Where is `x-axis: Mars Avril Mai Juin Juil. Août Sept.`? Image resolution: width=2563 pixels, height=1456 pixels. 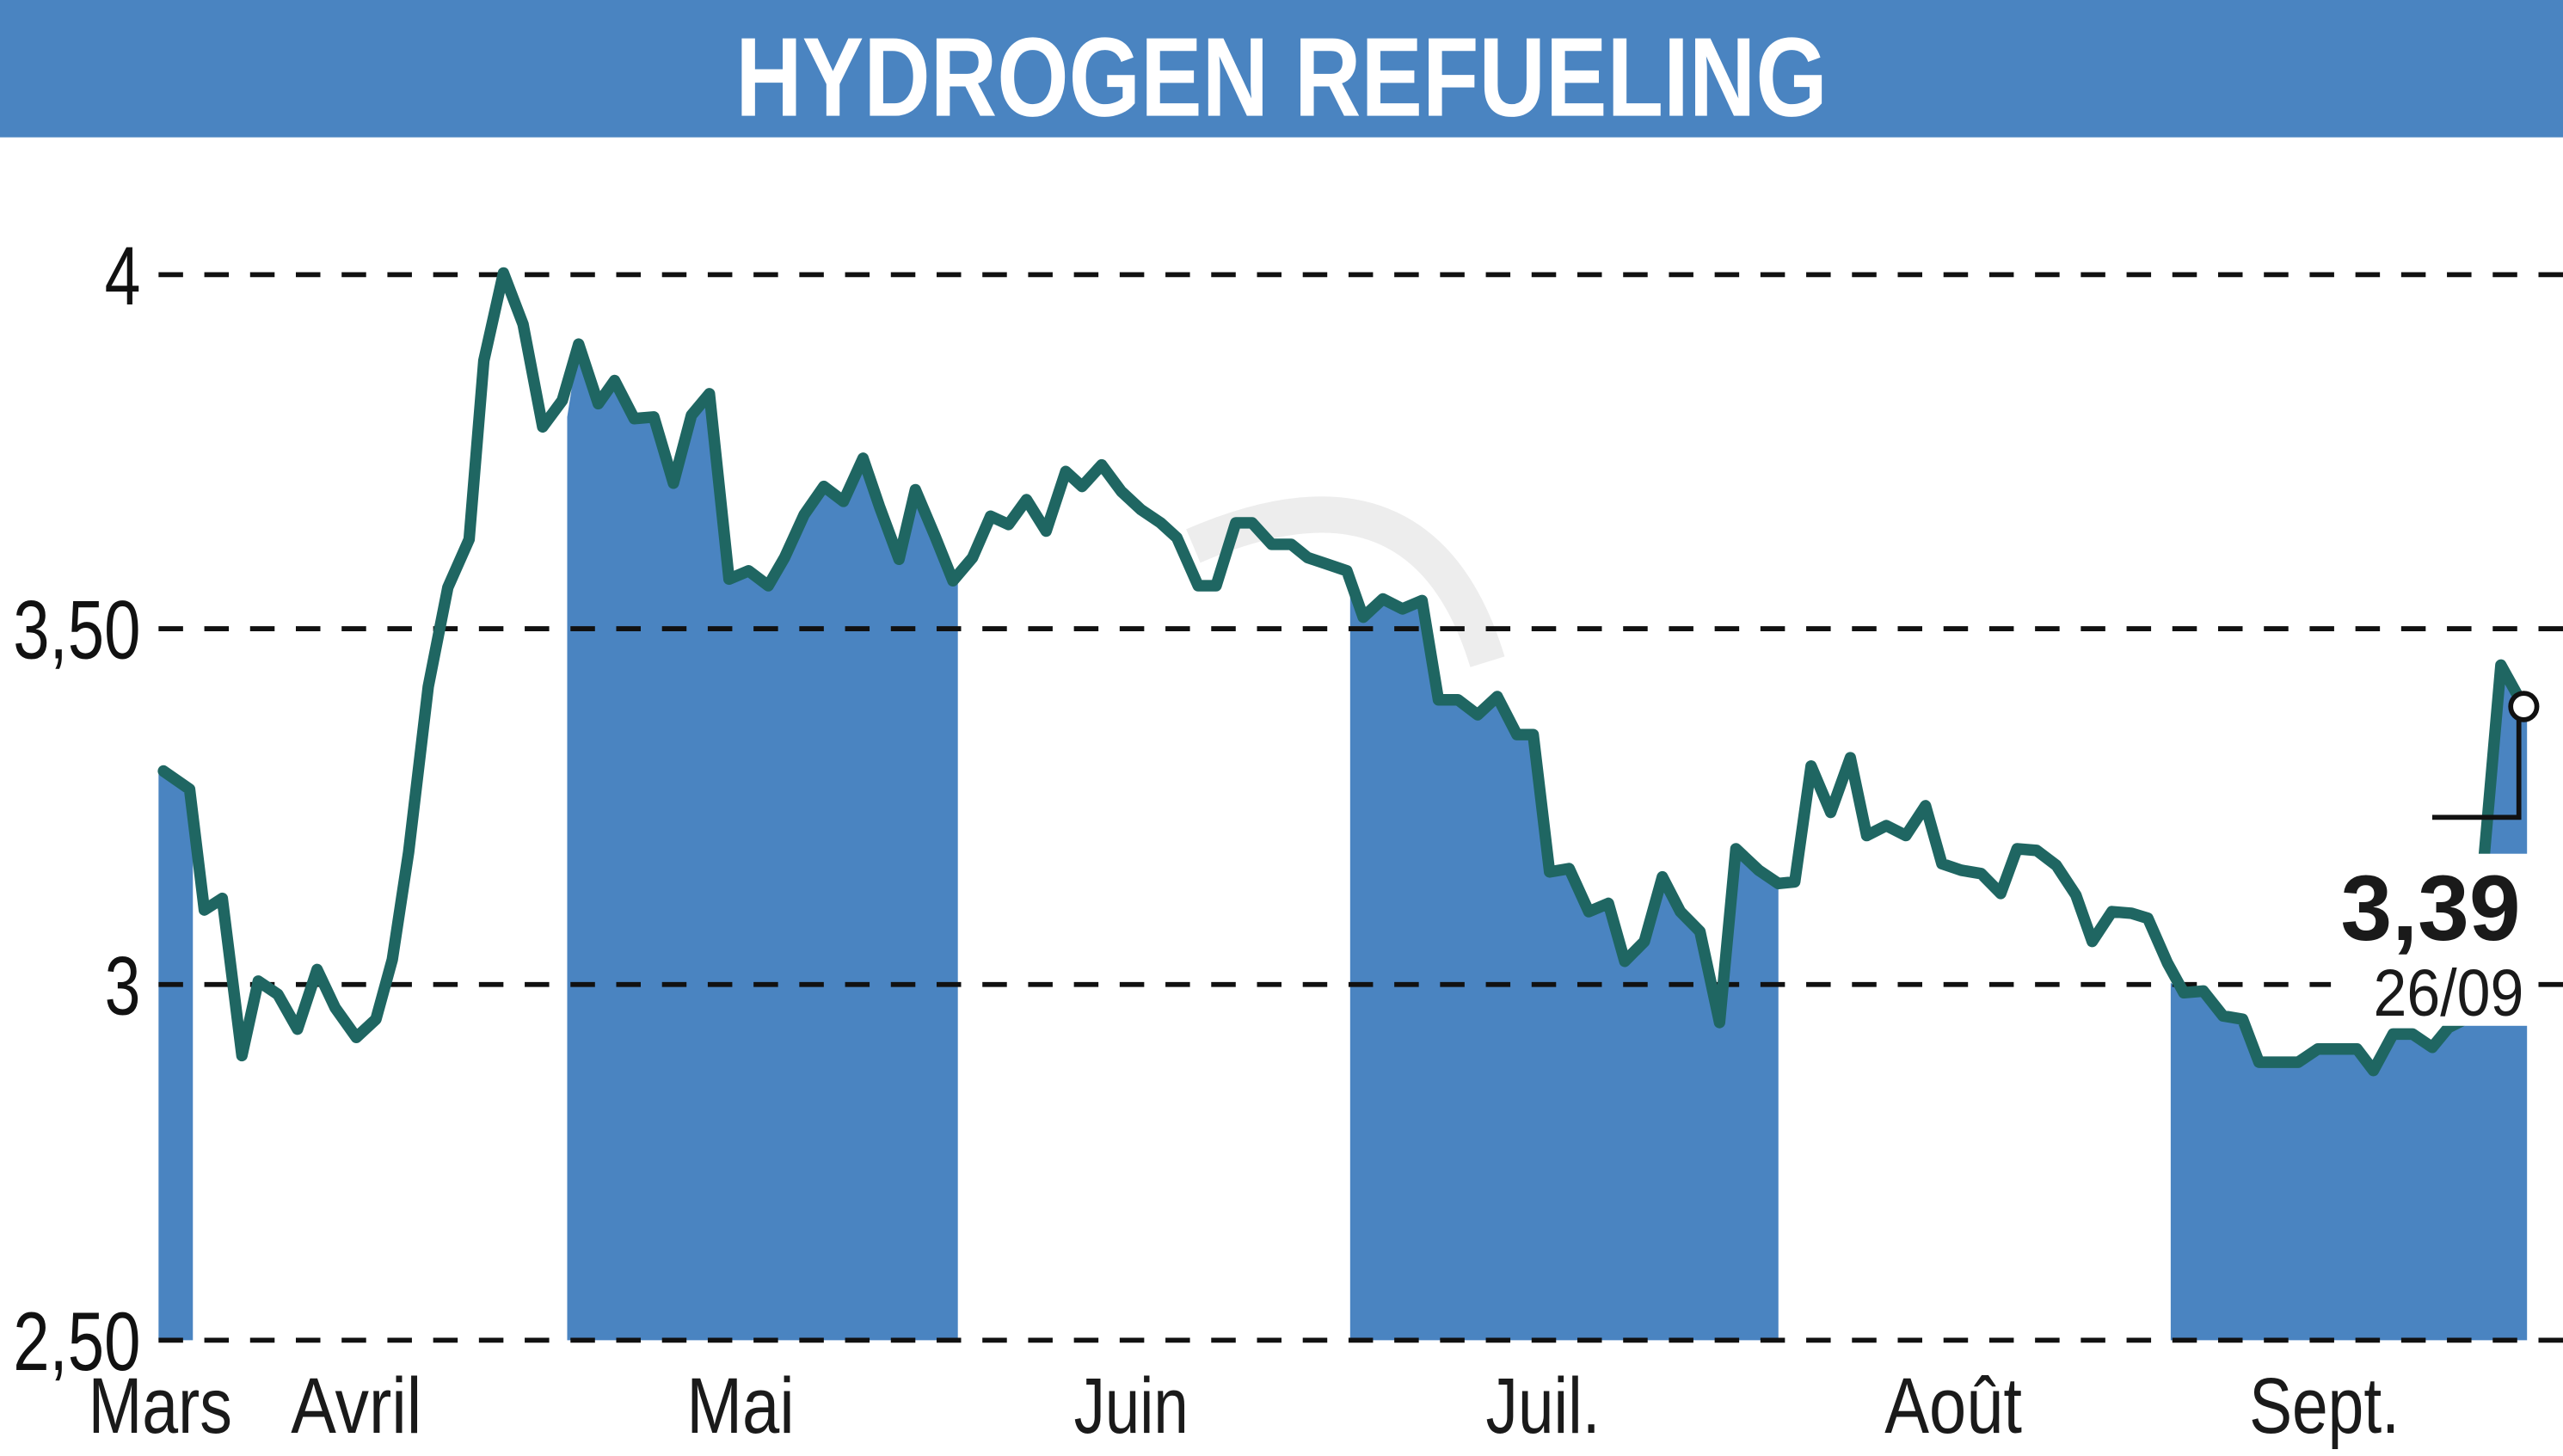 x-axis: Mars Avril Mai Juin Juil. Août Sept. is located at coordinates (1244, 1407).